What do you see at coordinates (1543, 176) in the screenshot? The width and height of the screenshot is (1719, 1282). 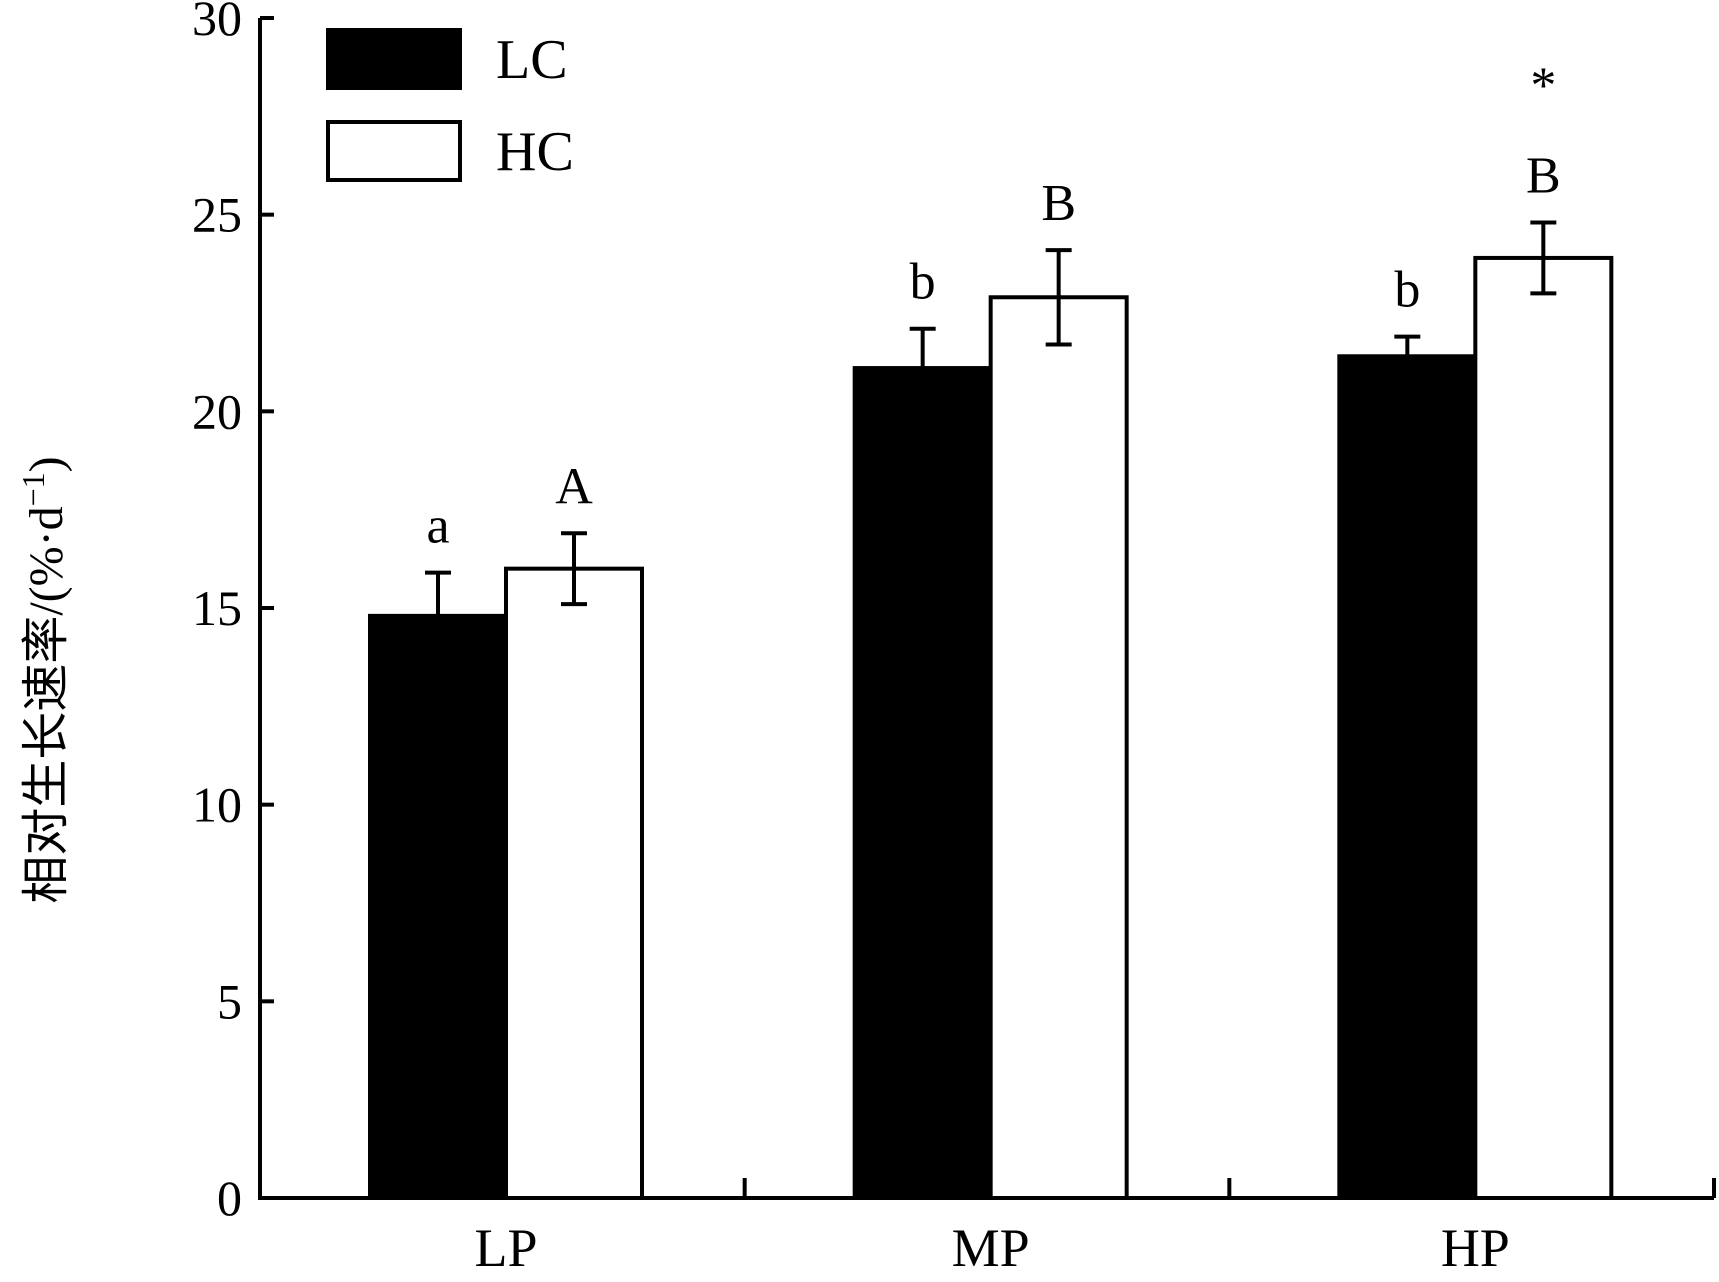 I see `sig-letter-hc-hp: B` at bounding box center [1543, 176].